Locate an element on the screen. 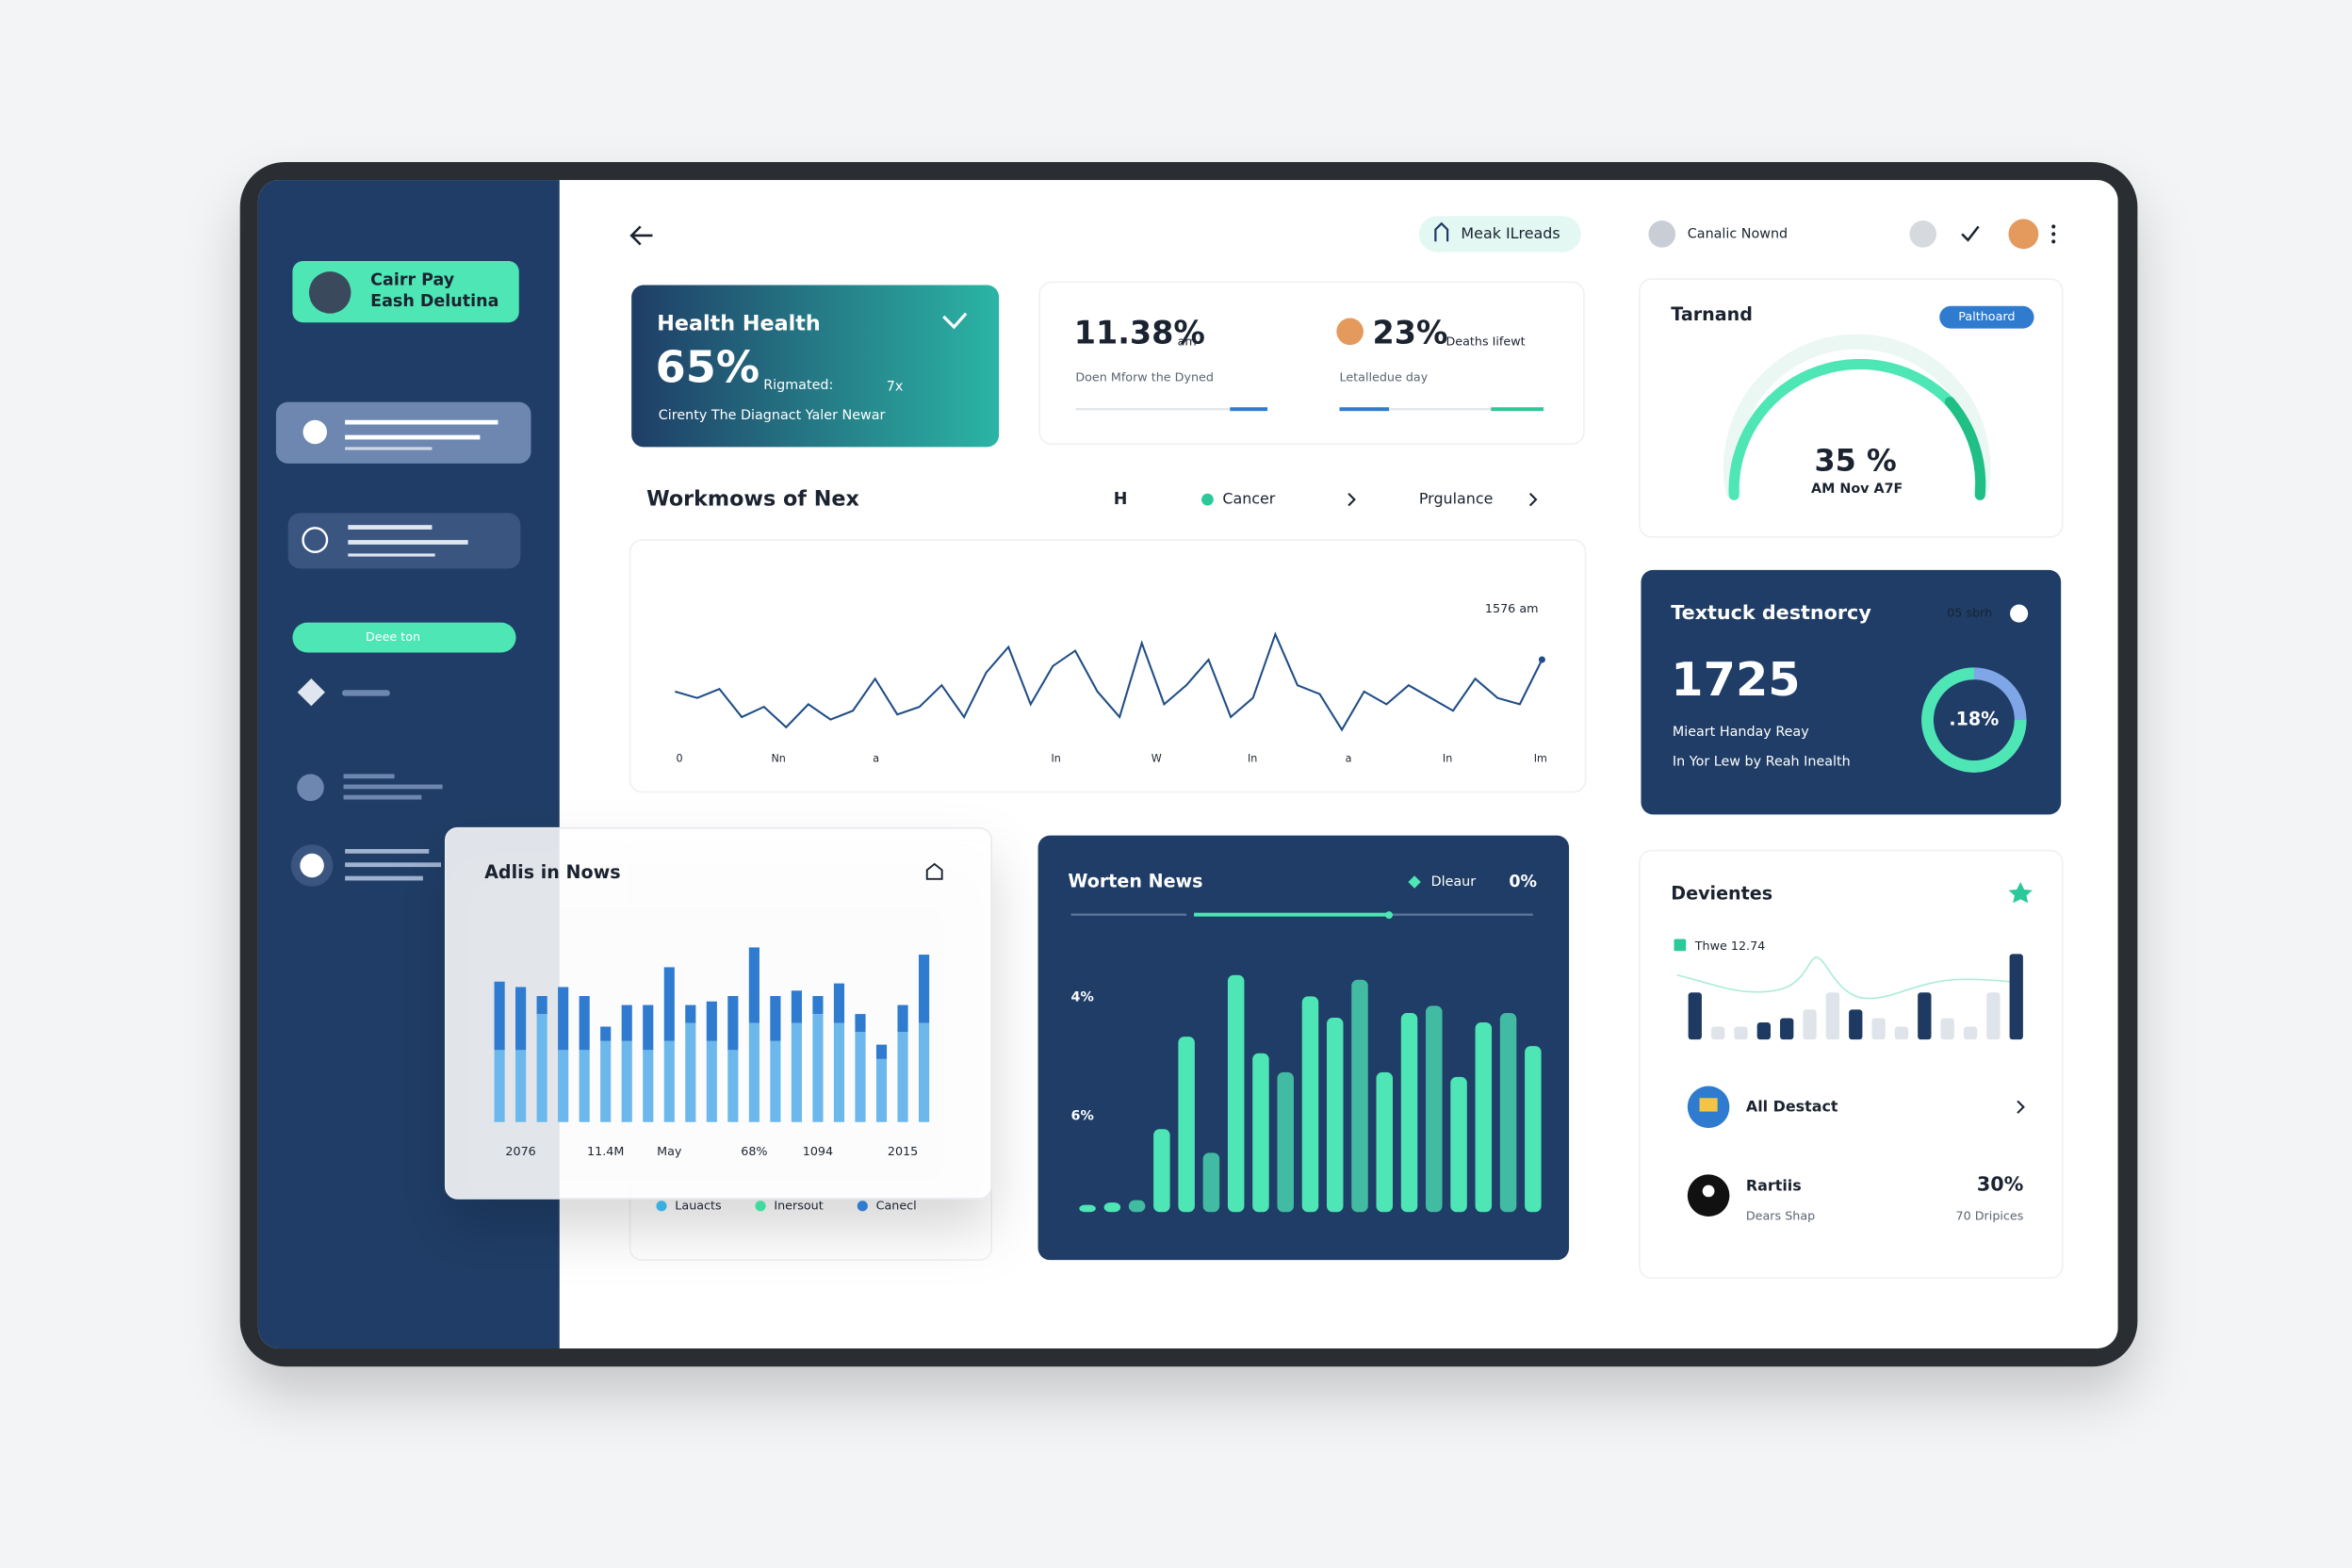 The image size is (2352, 1568). x-tick-label: May is located at coordinates (669, 1152).